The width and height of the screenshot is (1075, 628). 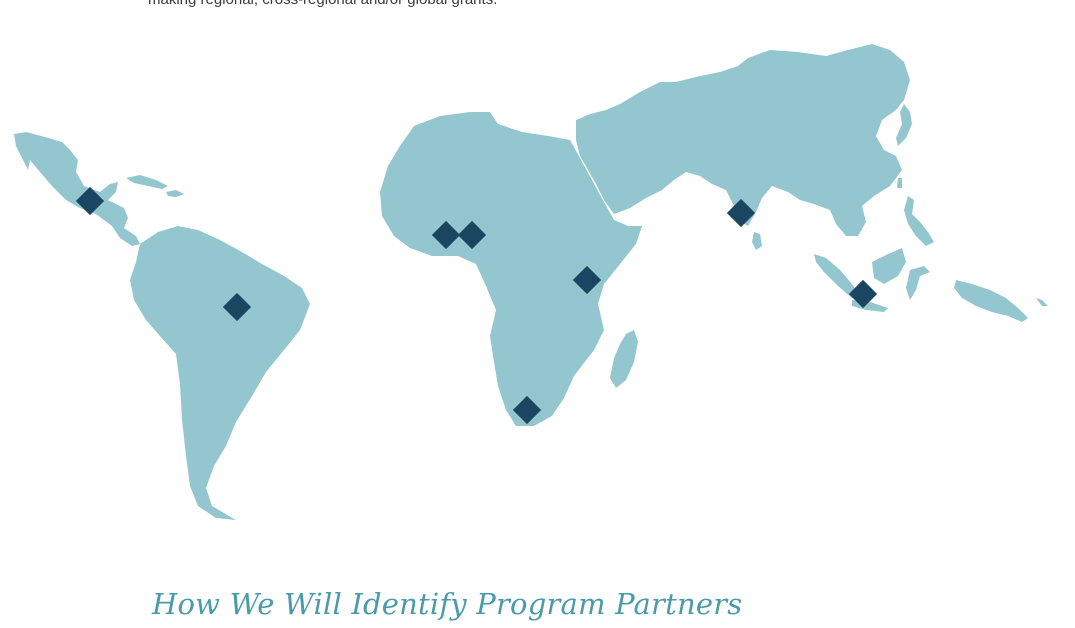 What do you see at coordinates (624, 359) in the screenshot?
I see `land-madagascar` at bounding box center [624, 359].